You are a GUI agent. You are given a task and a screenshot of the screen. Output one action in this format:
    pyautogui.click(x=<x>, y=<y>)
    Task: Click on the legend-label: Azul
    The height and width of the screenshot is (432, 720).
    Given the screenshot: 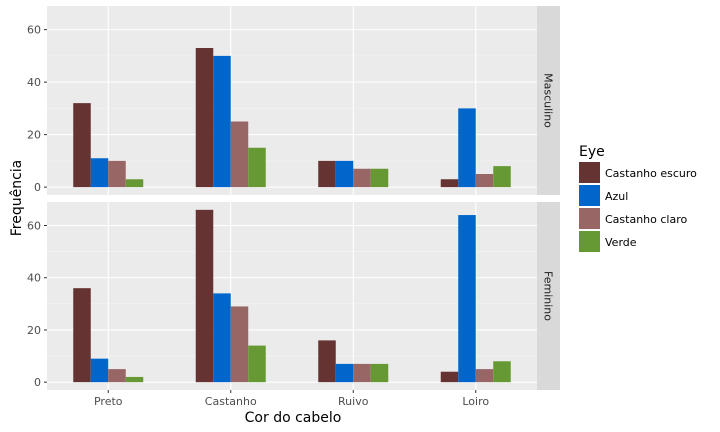 What is the action you would take?
    pyautogui.click(x=616, y=196)
    